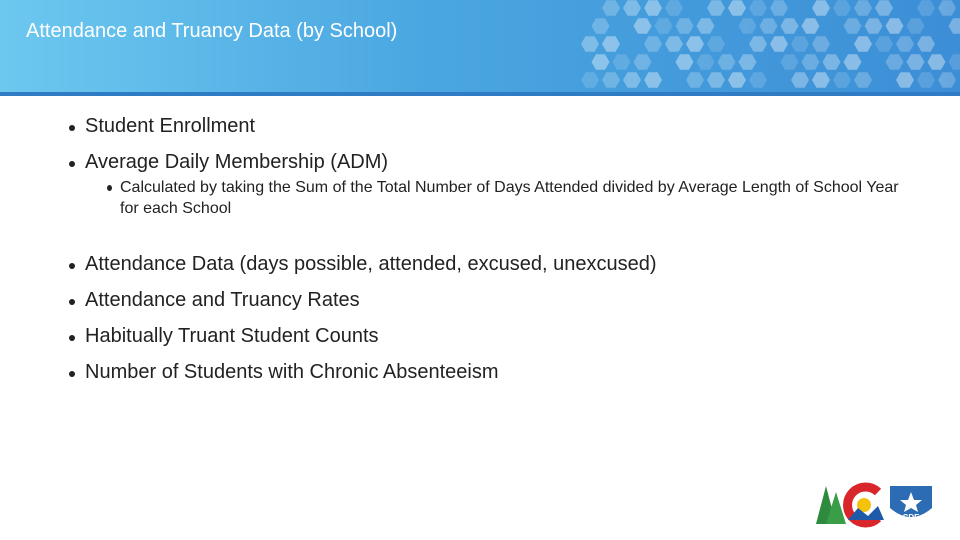  I want to click on logo-text: CDE, so click(912, 517).